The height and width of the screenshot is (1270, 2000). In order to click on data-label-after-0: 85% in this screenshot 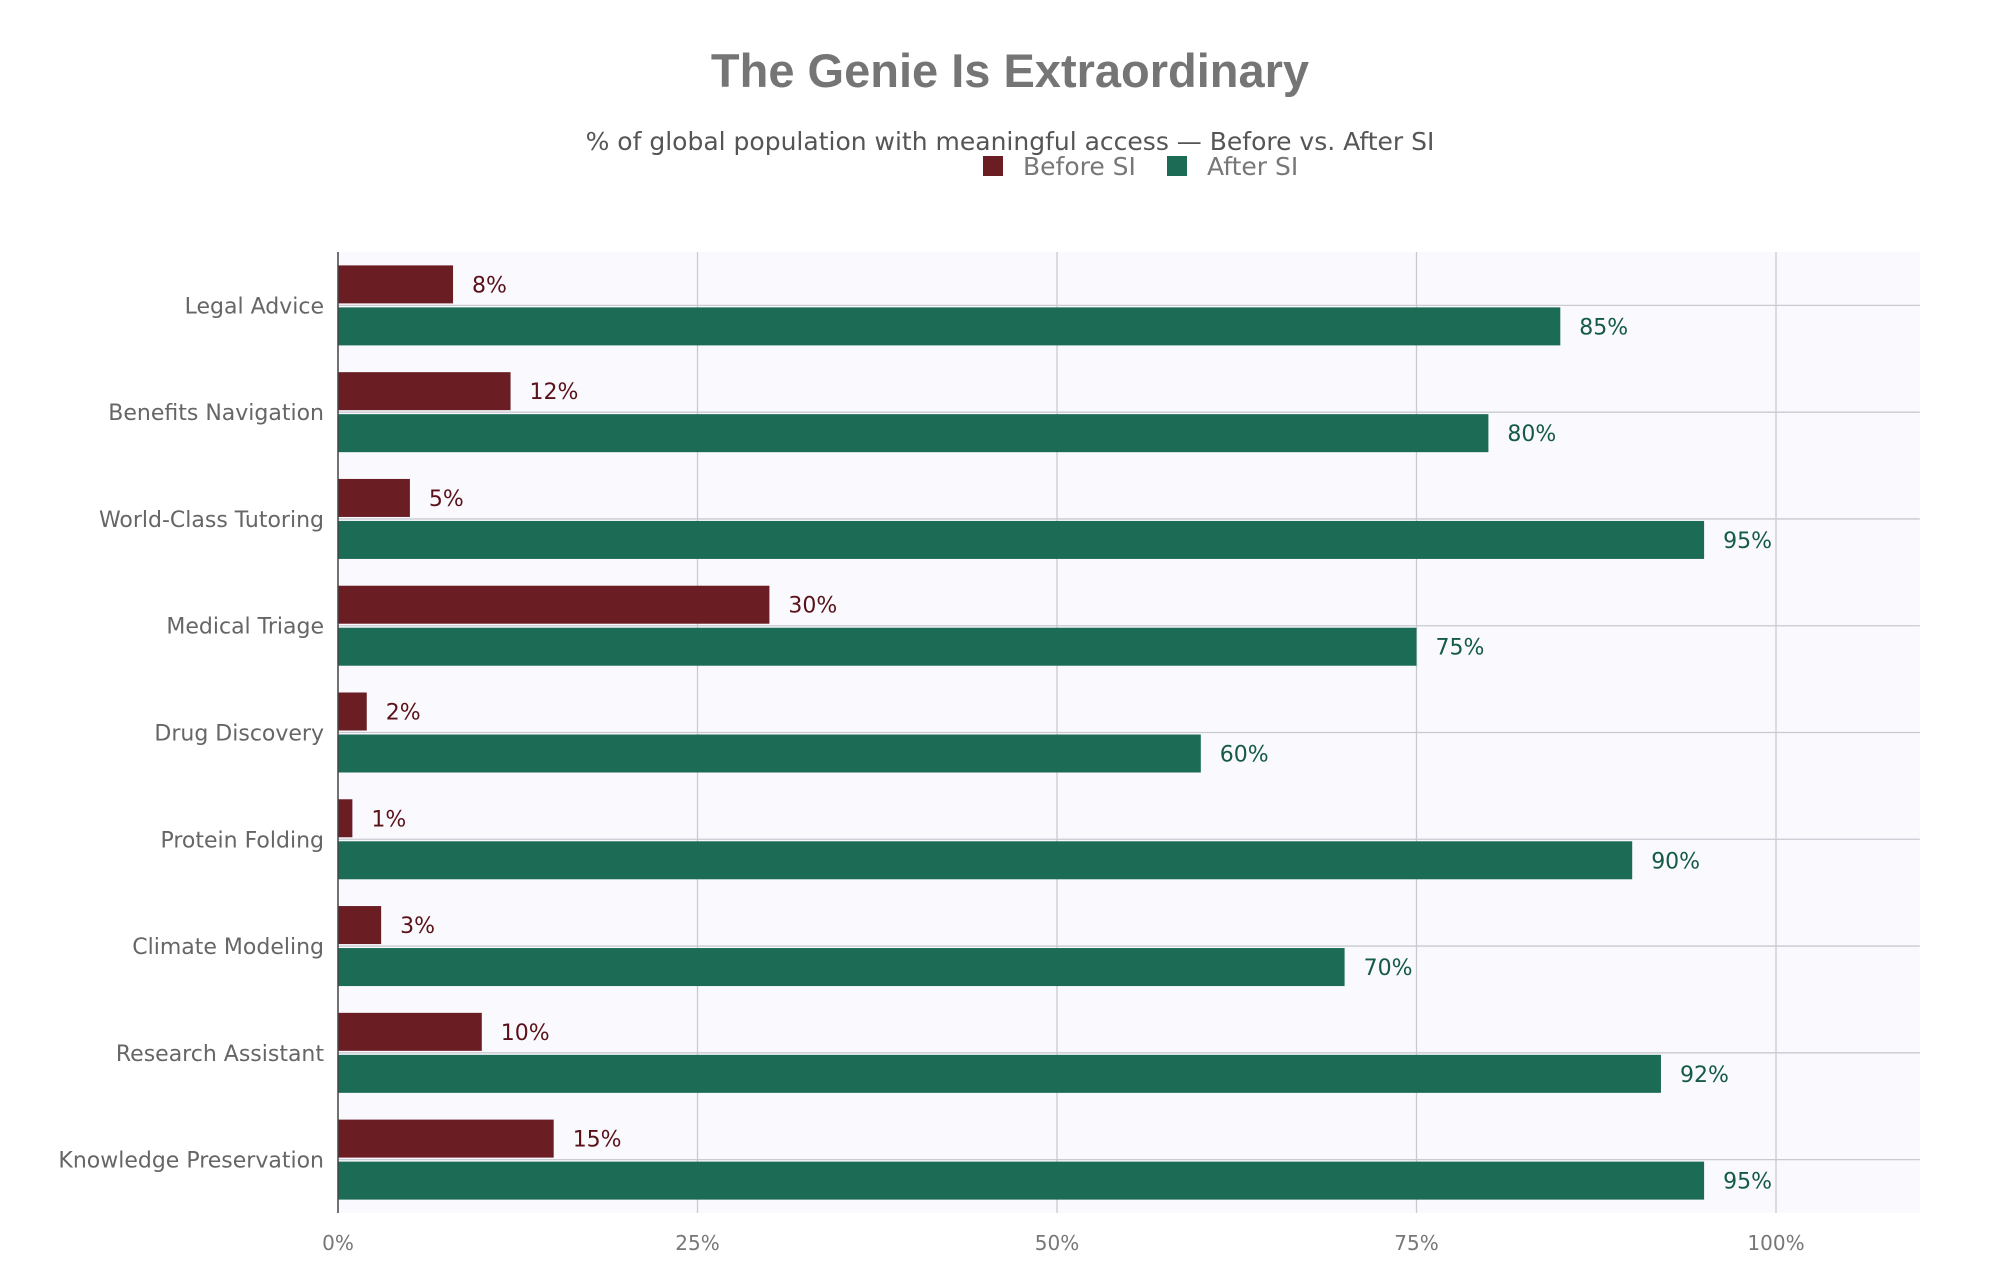, I will do `click(1603, 327)`.